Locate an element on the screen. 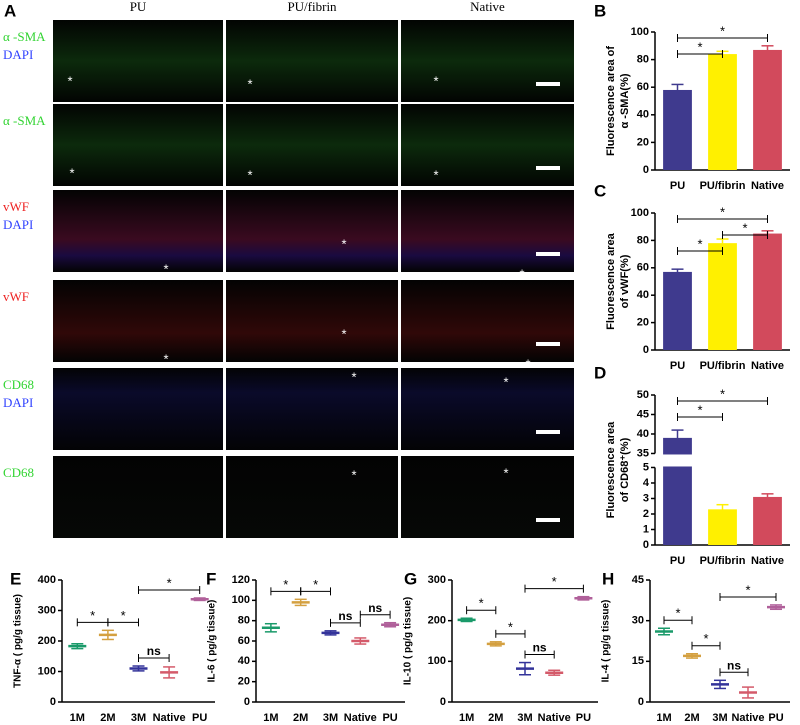 The image size is (800, 725). y-axis-label: Fluorescence area is located at coordinates (611, 469).